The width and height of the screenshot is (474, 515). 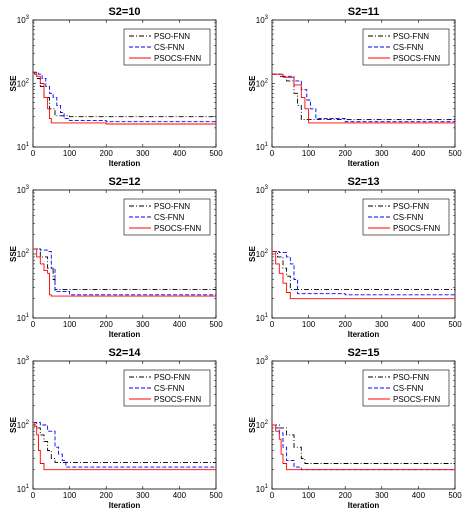 I want to click on chart-title: S2=14, so click(x=124, y=353).